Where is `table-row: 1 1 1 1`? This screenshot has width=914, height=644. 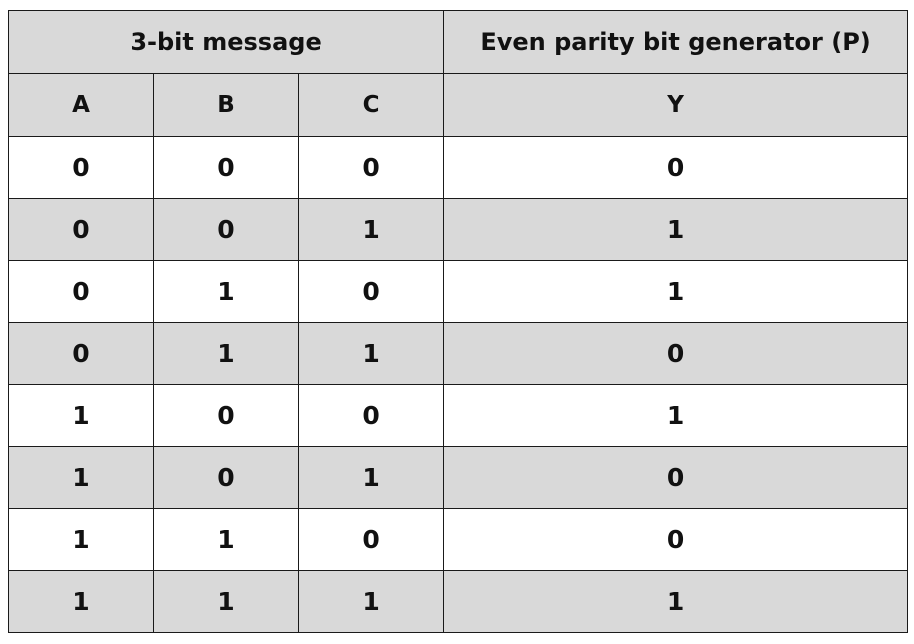 table-row: 1 1 1 1 is located at coordinates (458, 601).